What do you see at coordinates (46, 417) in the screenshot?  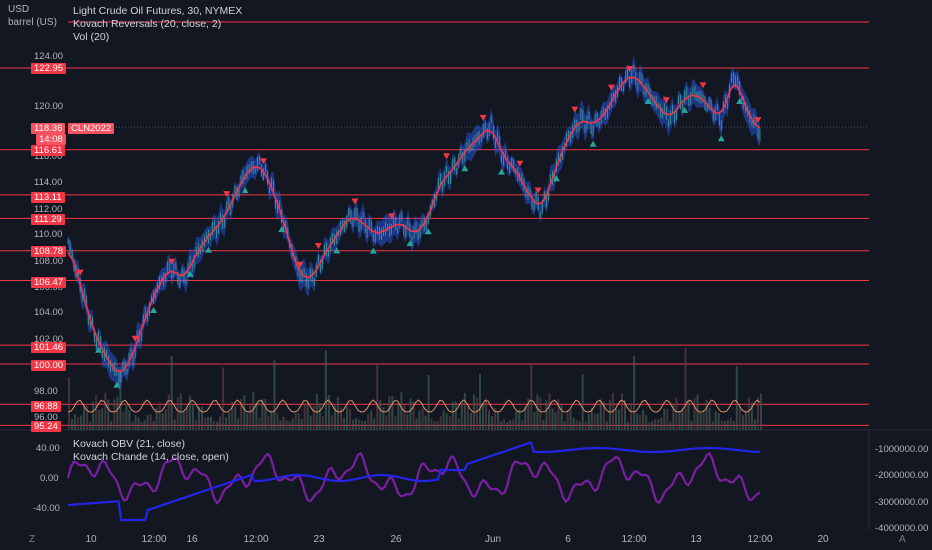 I see `y-tick: 96.00` at bounding box center [46, 417].